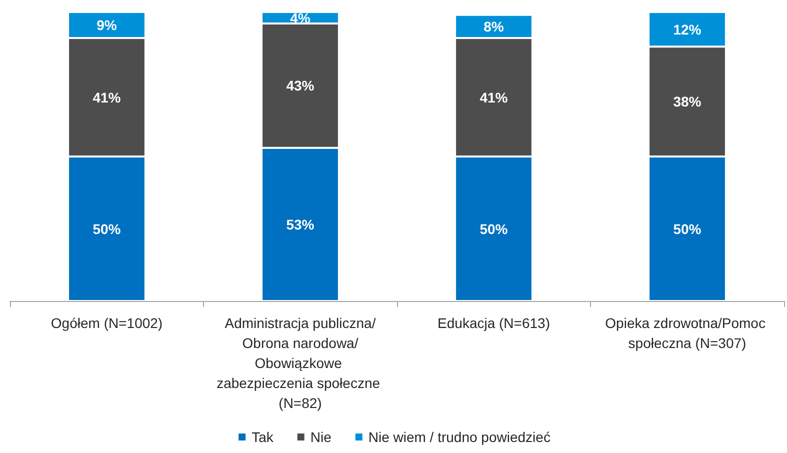 The image size is (787, 453). Describe the element at coordinates (687, 333) in the screenshot. I see `x-tick-label: Opieka zdrowotna/Pomoc społeczna (N=307)` at that location.